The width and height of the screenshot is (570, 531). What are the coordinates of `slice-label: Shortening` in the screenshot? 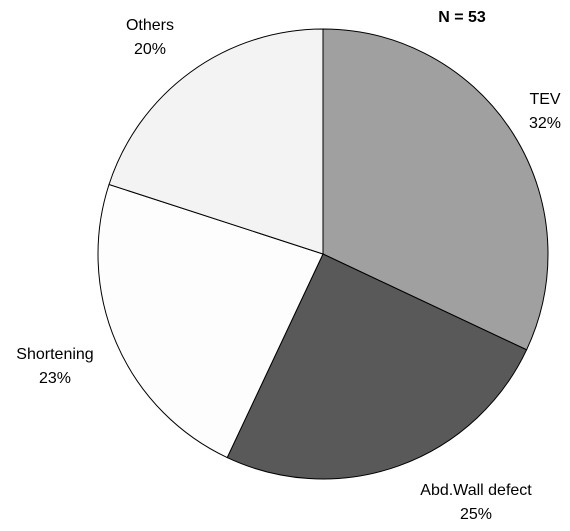 It's located at (54, 354).